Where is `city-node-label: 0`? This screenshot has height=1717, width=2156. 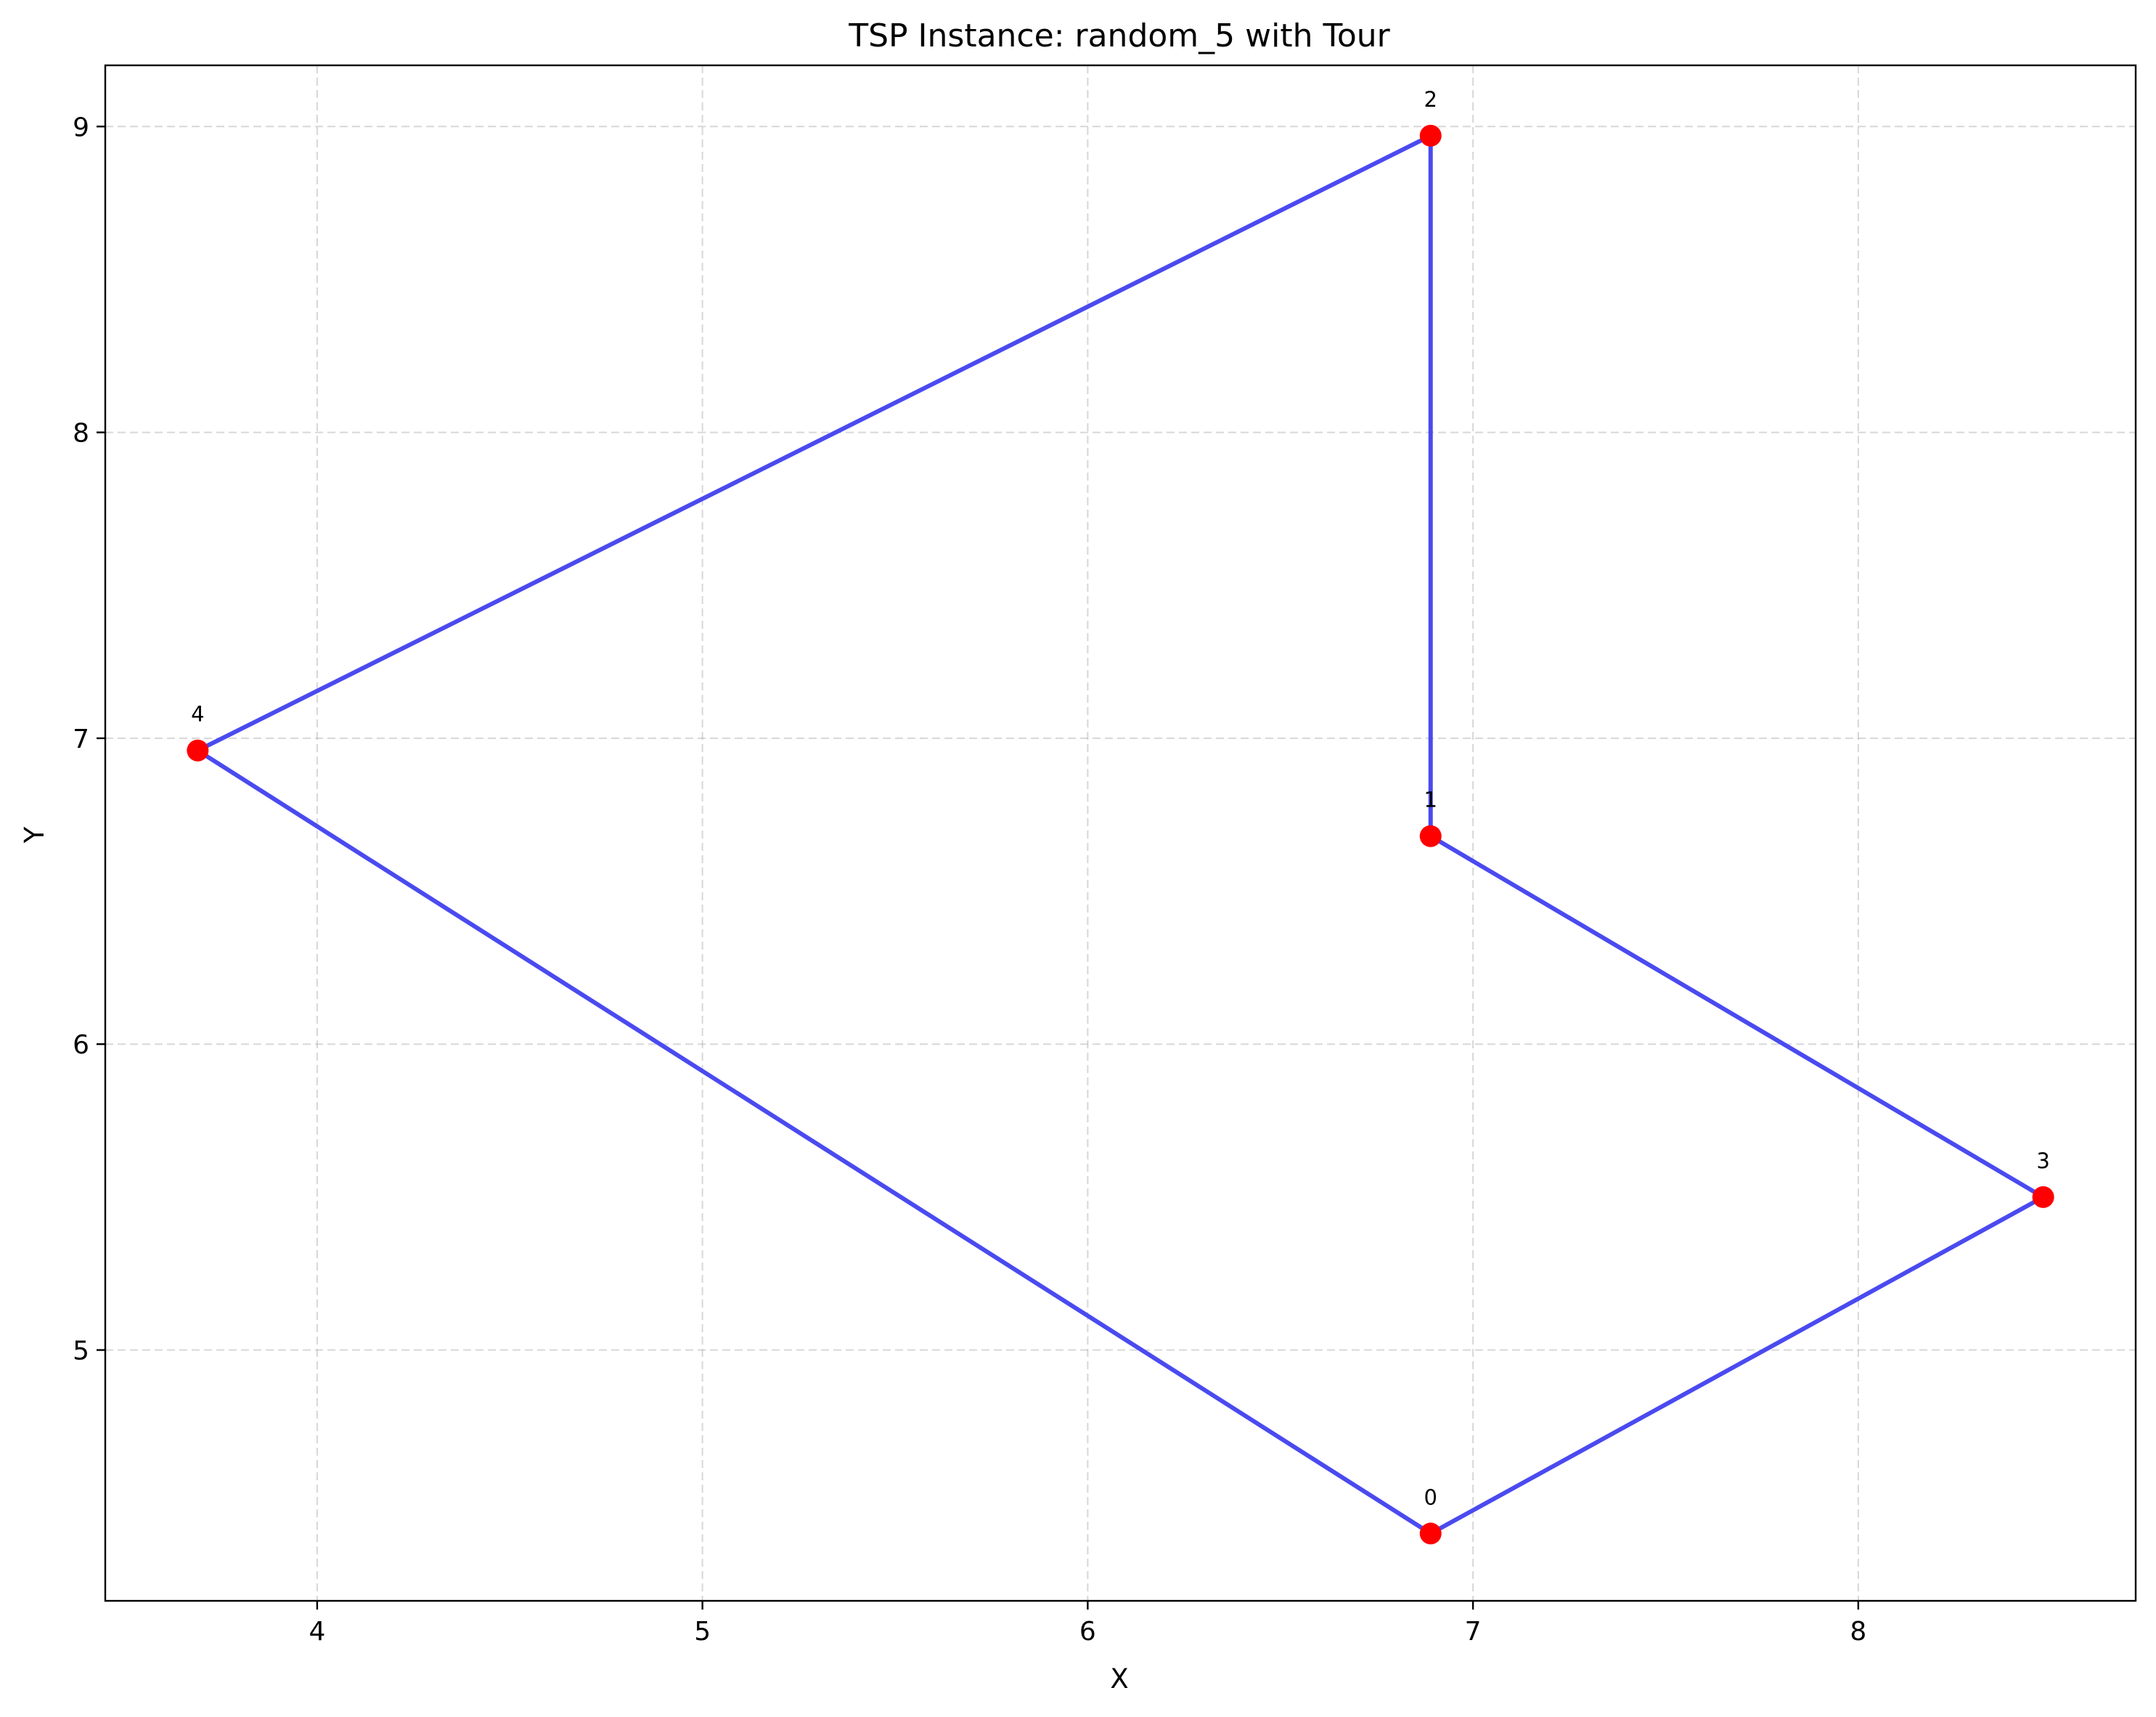
city-node-label: 0 is located at coordinates (1431, 1497).